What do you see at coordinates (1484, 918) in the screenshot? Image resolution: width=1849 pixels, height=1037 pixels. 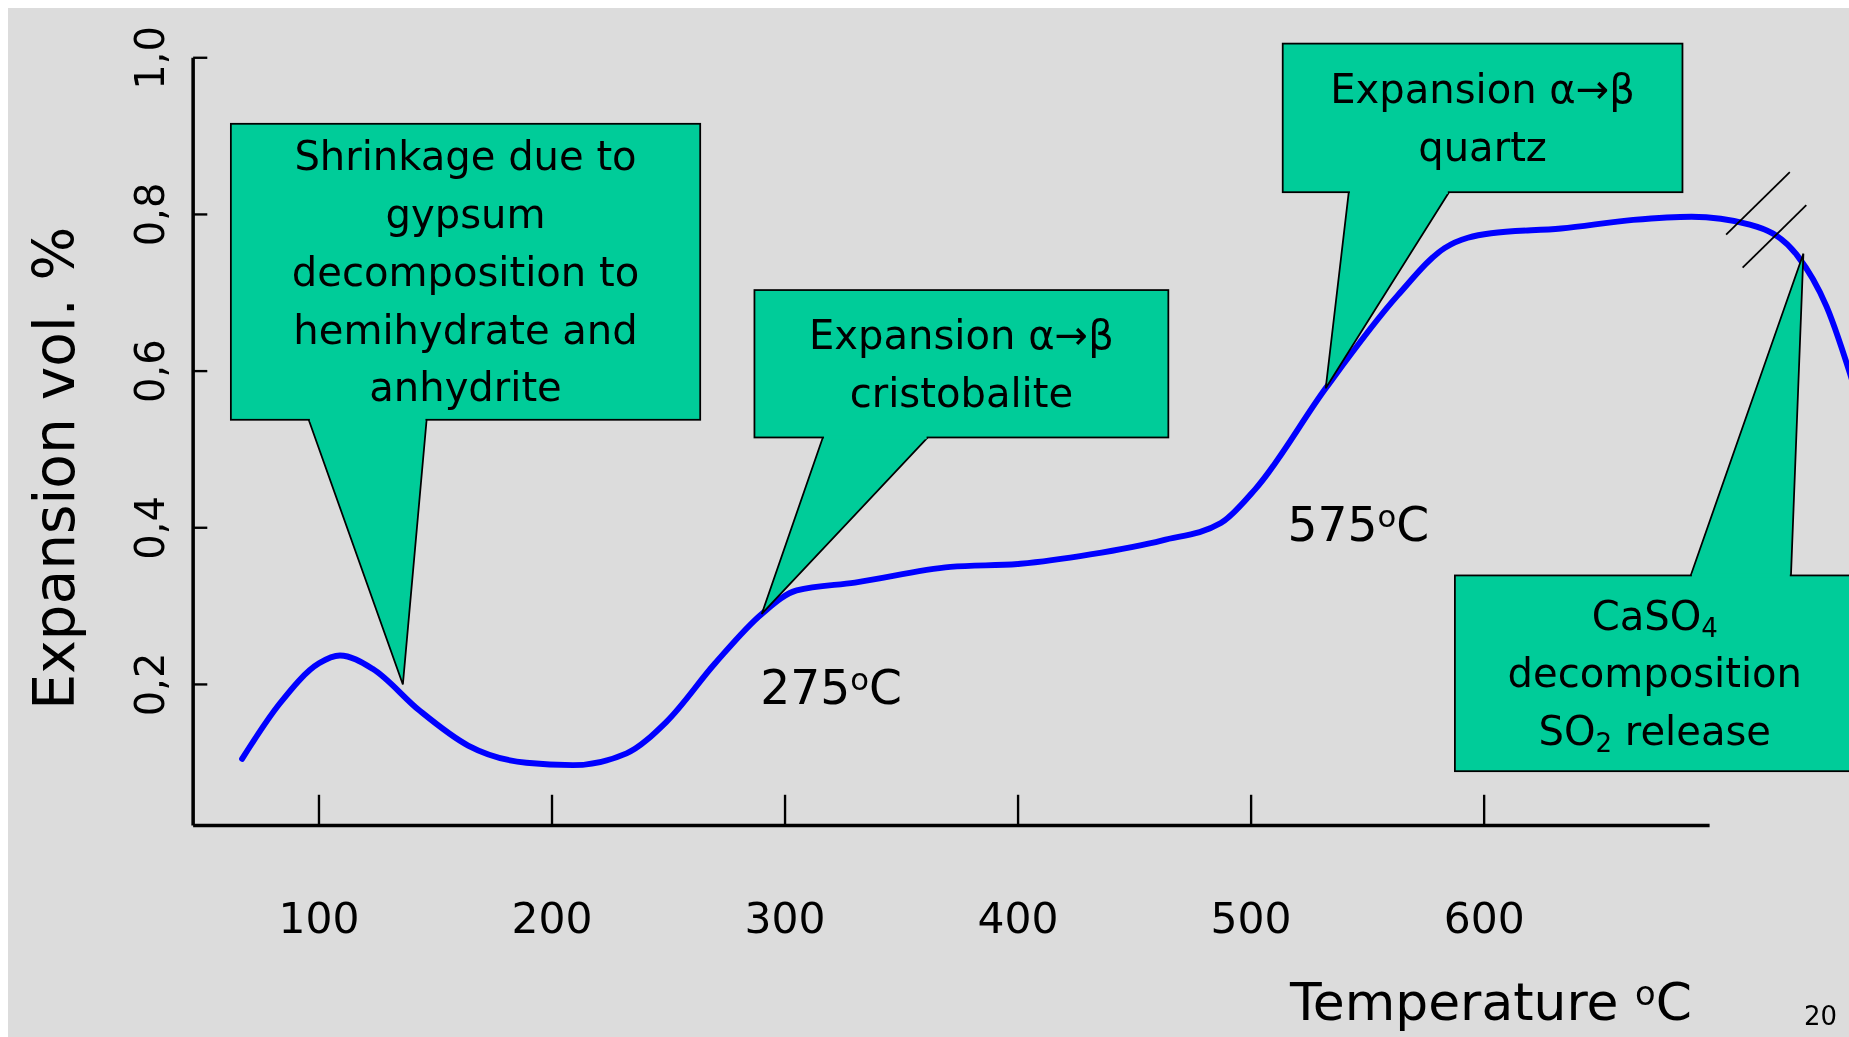 I see `x-tick-label: 600` at bounding box center [1484, 918].